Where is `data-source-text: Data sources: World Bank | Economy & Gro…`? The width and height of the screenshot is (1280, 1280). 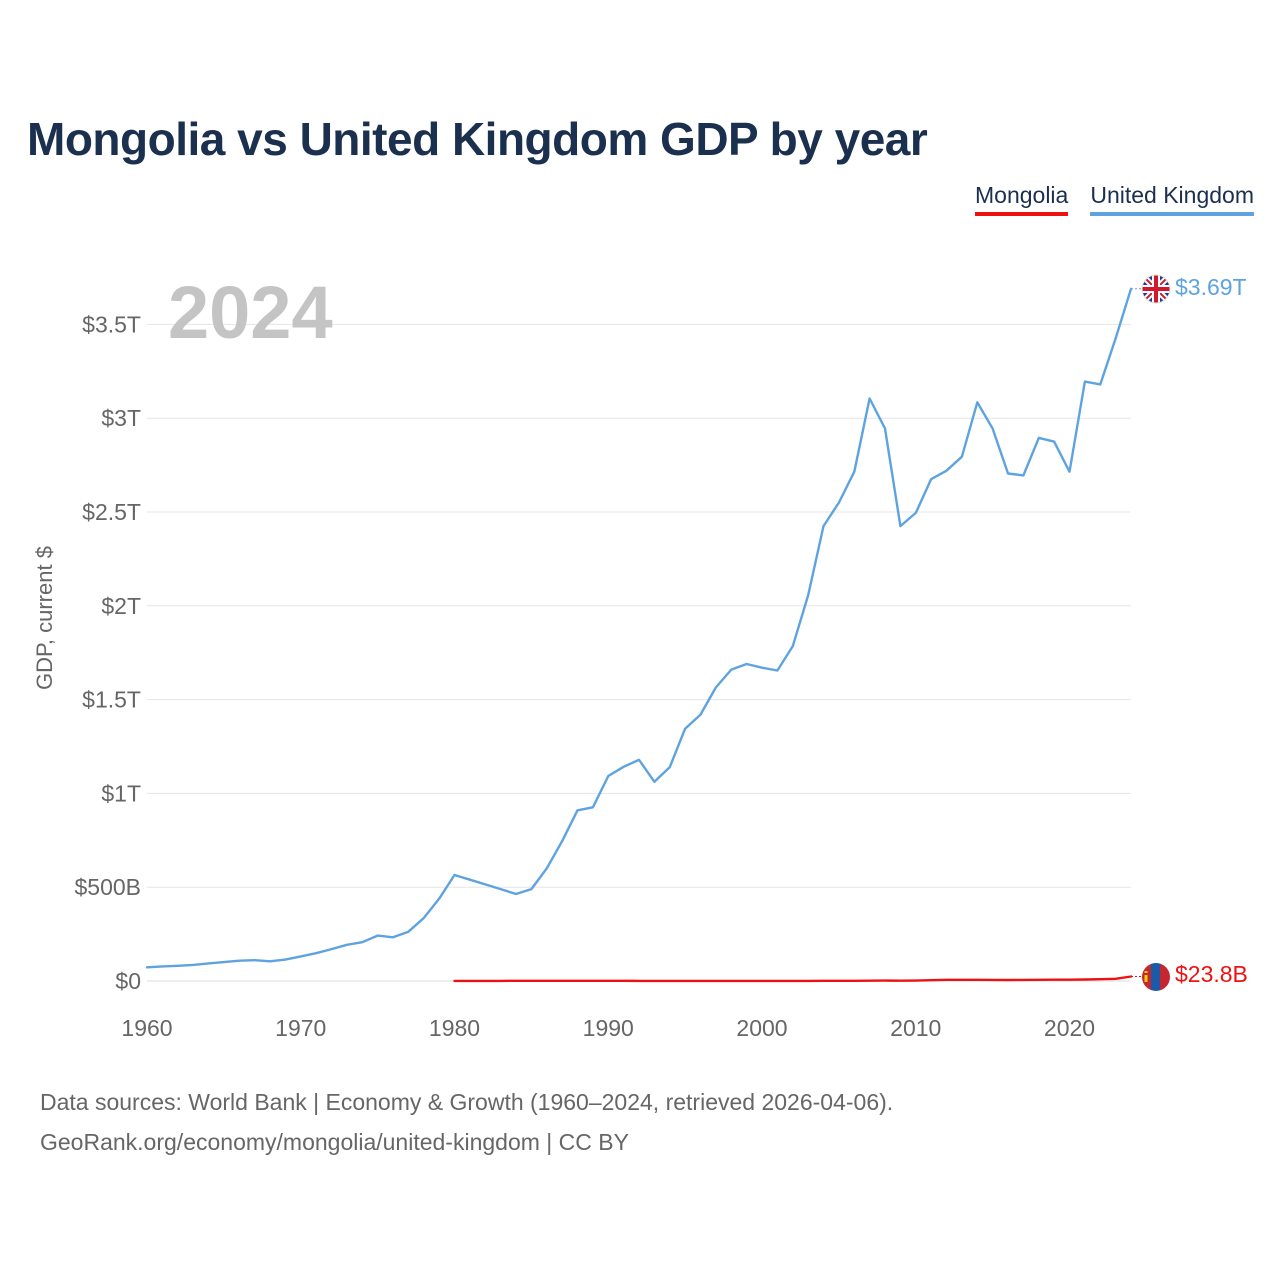
data-source-text: Data sources: World Bank | Economy & Gro… is located at coordinates (467, 1102).